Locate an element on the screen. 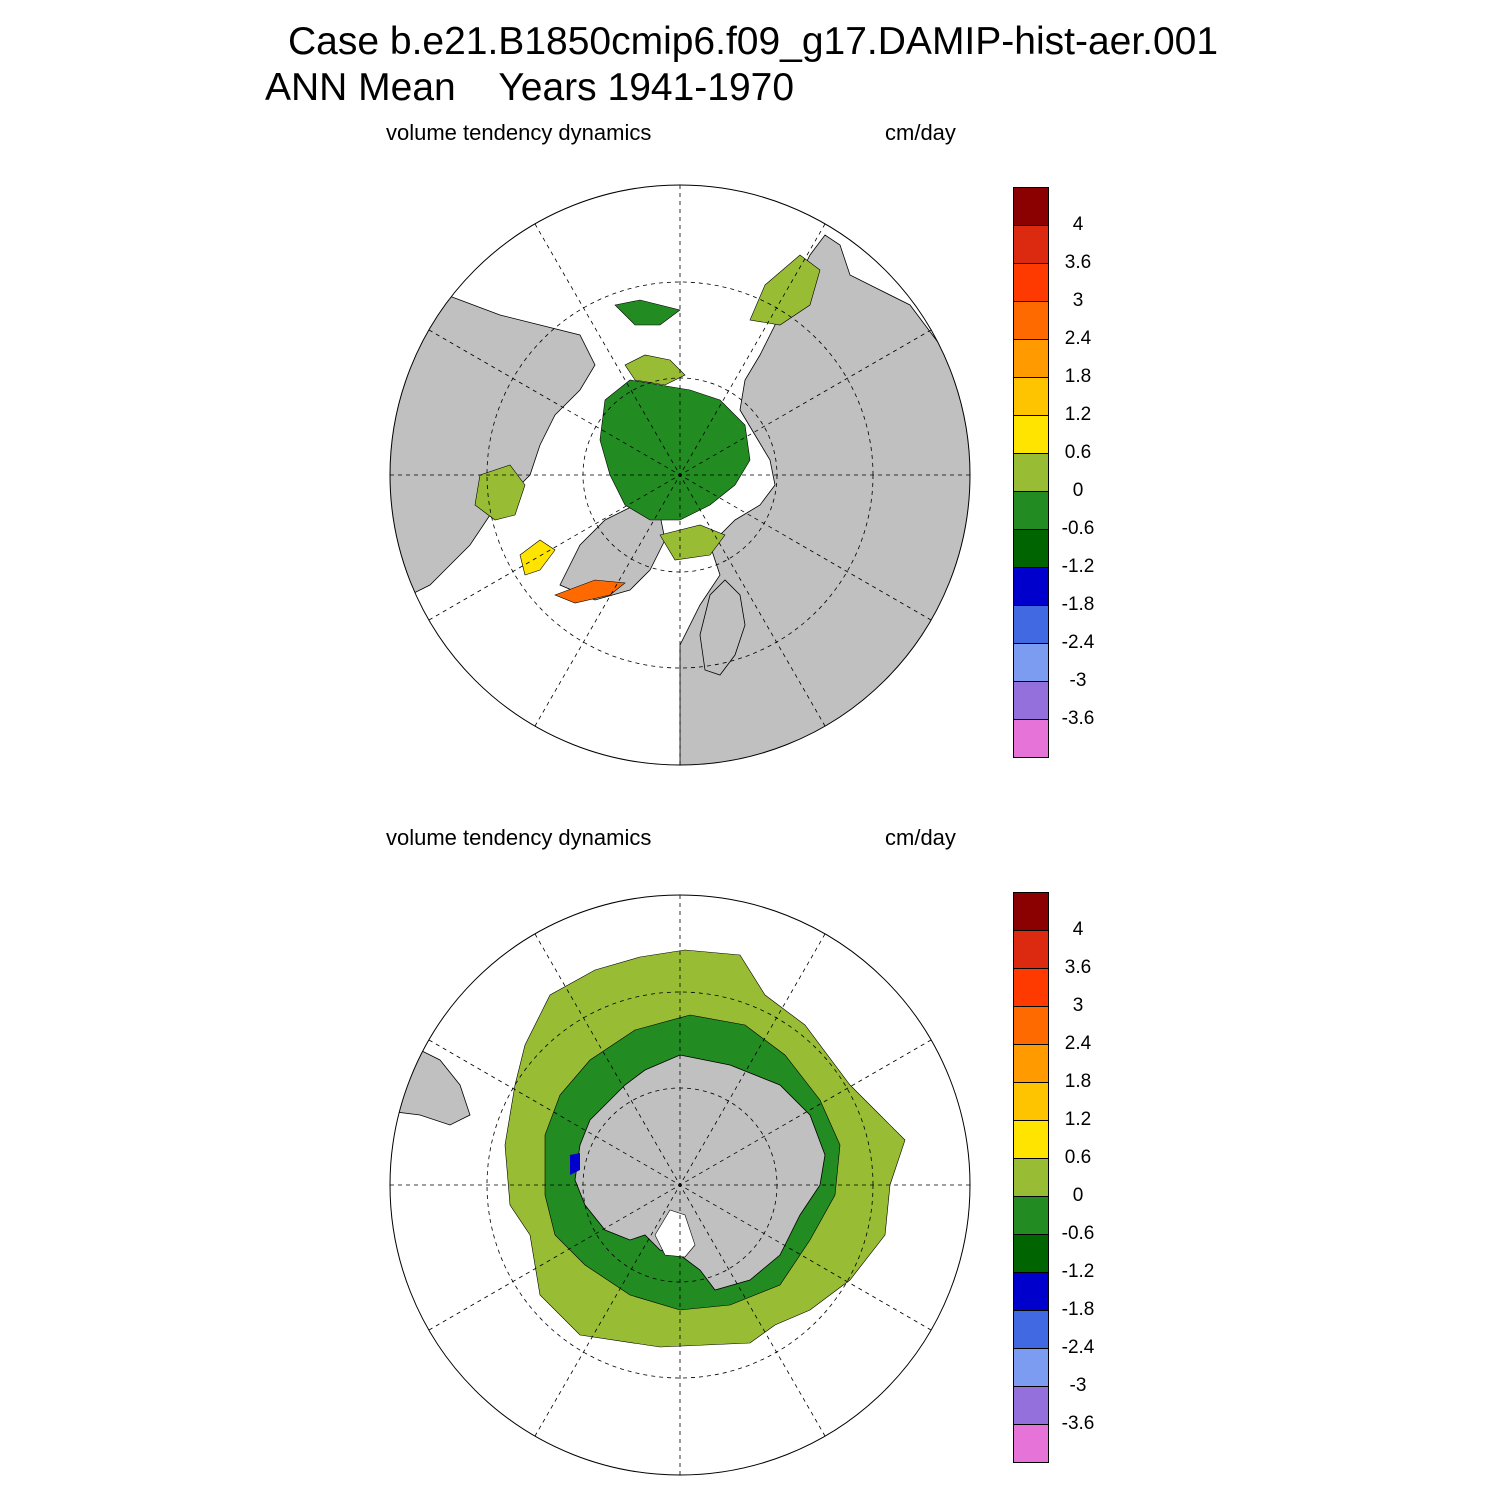 This screenshot has width=1500, height=1500. south-ice-ross-shelf is located at coordinates (675, 1233).